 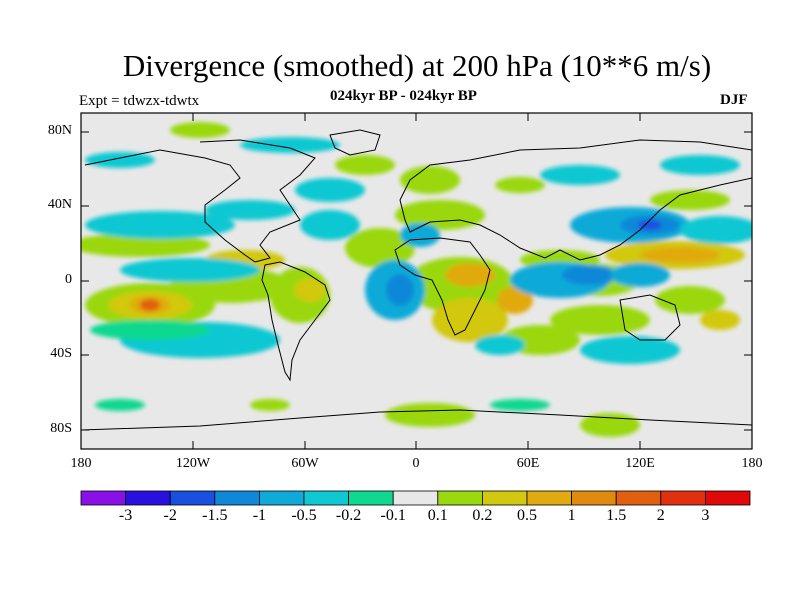 I want to click on x-tick-label: 60E, so click(x=528, y=463).